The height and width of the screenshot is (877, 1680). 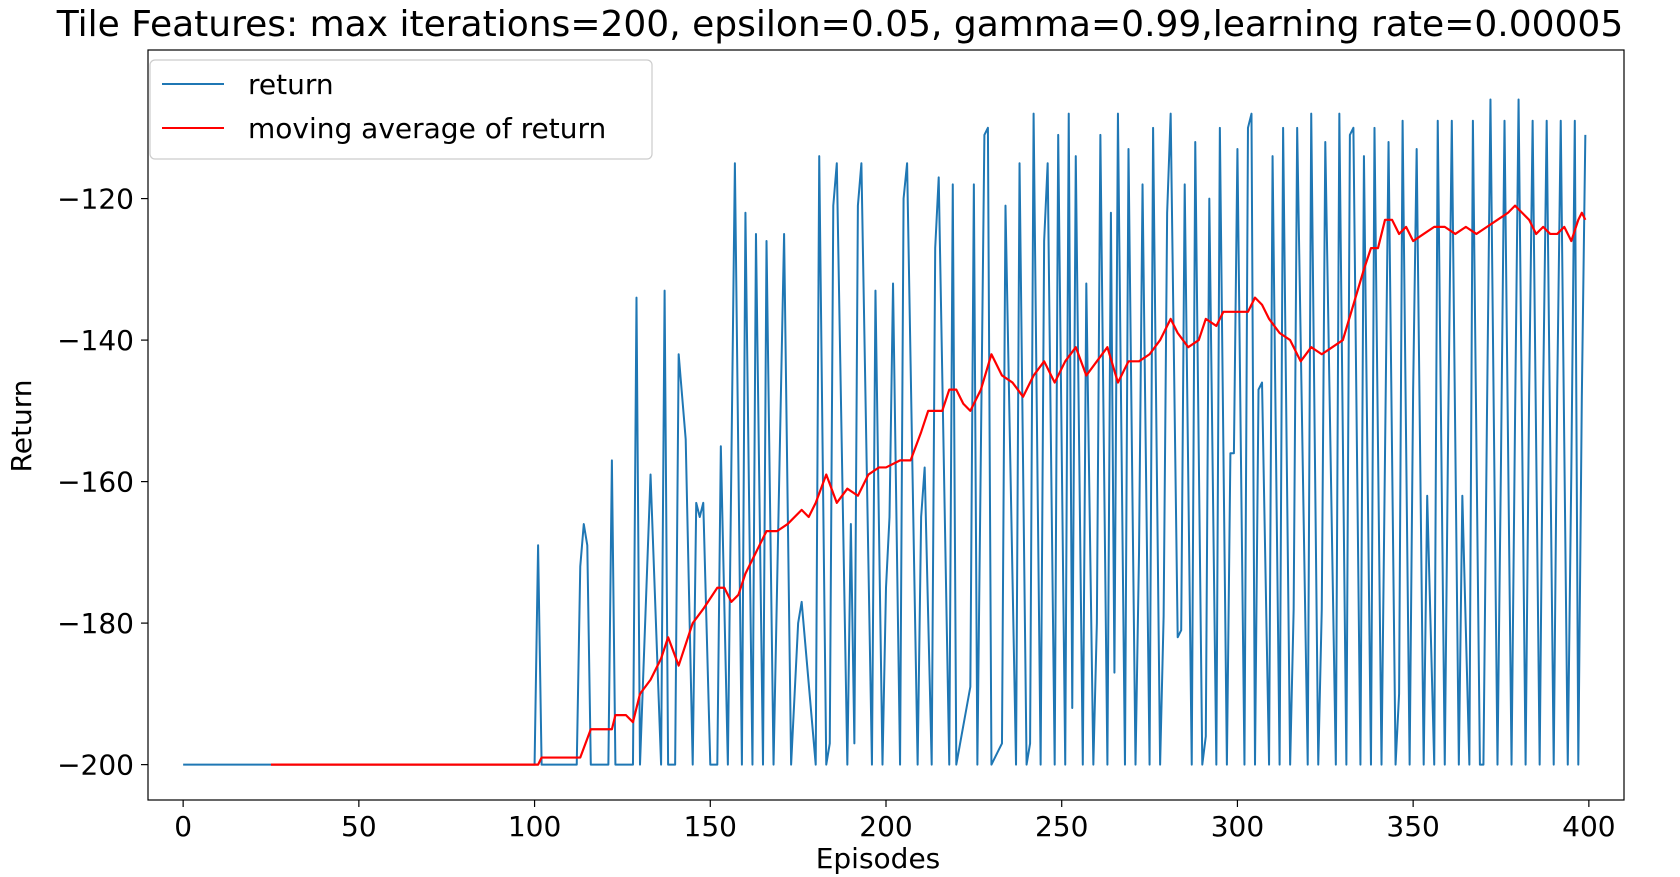 I want to click on y-axis: −200 −180 −160 −140 −120, so click(x=102, y=482).